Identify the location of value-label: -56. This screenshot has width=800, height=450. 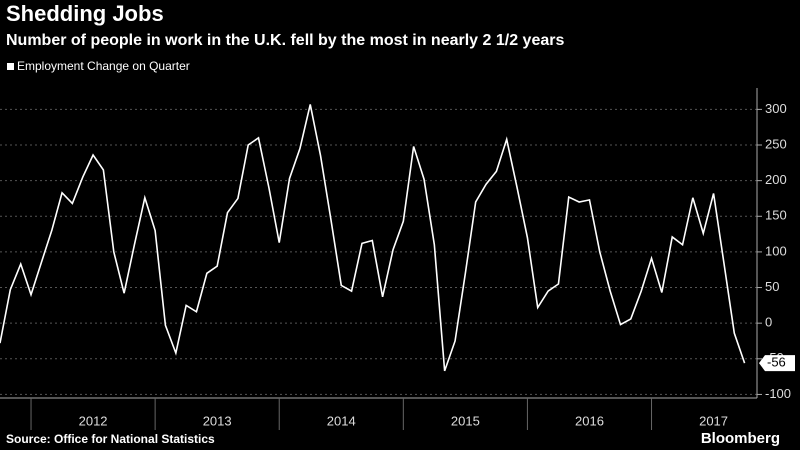
(776, 362).